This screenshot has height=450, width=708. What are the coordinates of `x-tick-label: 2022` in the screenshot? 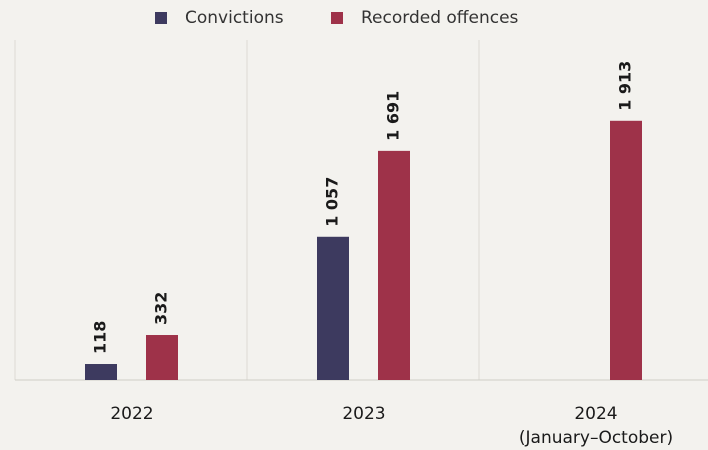 It's located at (131, 414).